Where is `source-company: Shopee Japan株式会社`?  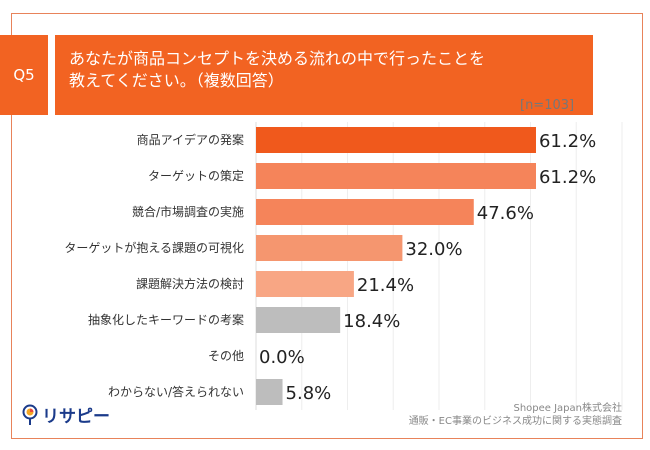 source-company: Shopee Japan株式会社 is located at coordinates (567, 408).